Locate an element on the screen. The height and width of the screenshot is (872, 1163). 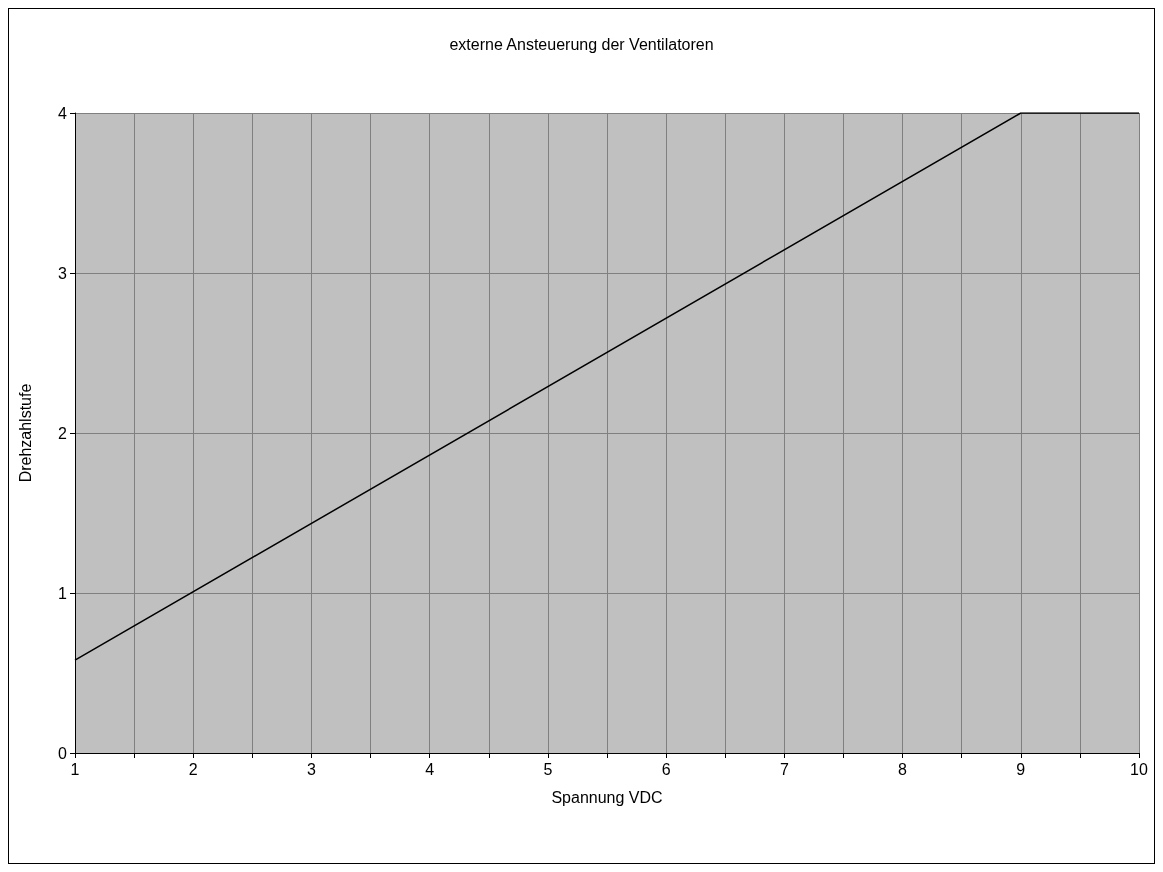
x-tick-label: 4 is located at coordinates (430, 769).